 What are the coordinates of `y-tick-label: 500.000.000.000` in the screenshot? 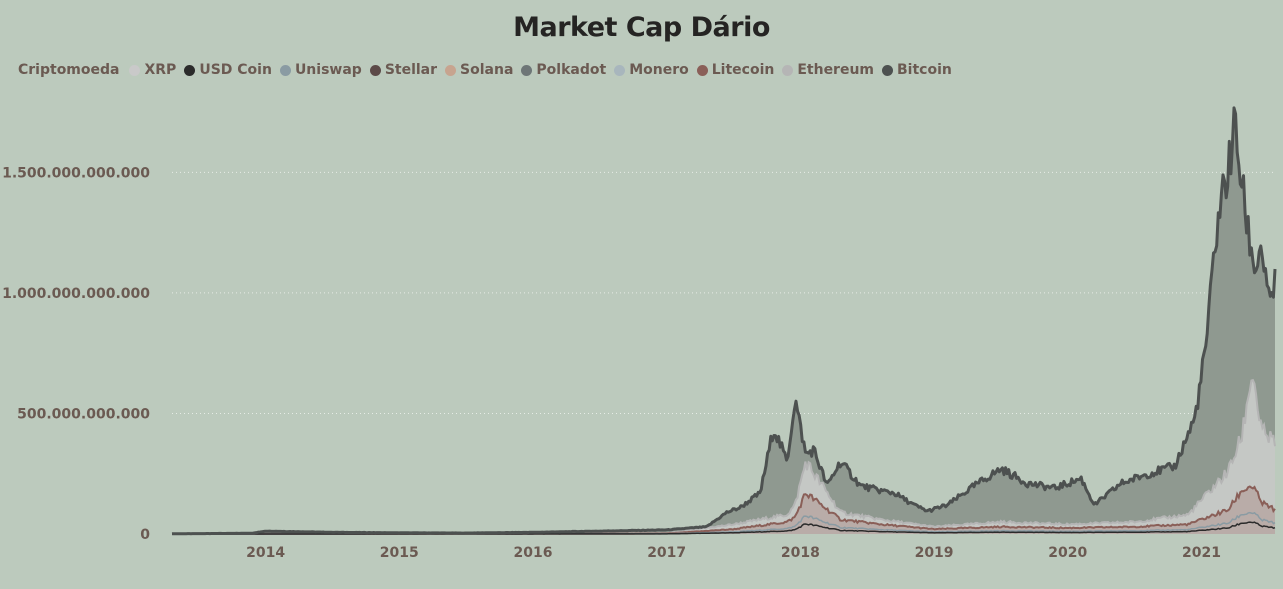 It's located at (83, 414).